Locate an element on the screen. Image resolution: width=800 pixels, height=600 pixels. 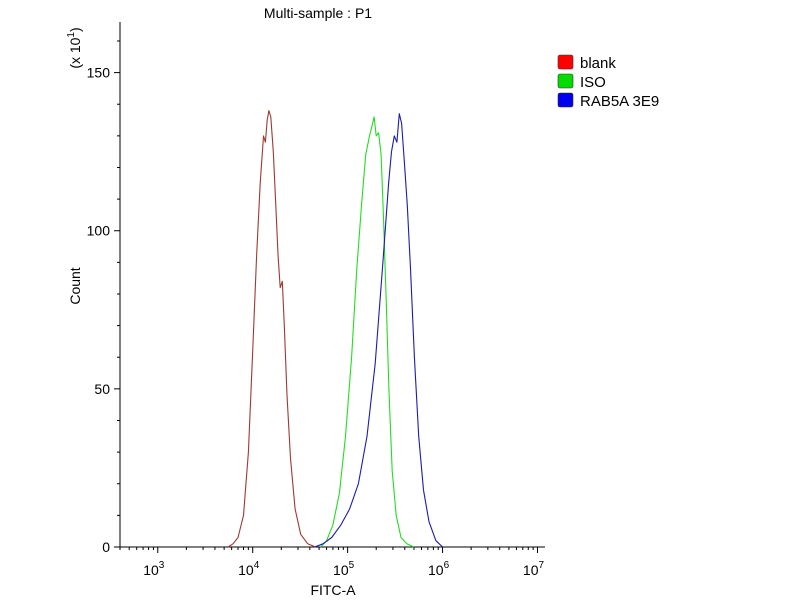
y-axis-label: Count is located at coordinates (75, 285).